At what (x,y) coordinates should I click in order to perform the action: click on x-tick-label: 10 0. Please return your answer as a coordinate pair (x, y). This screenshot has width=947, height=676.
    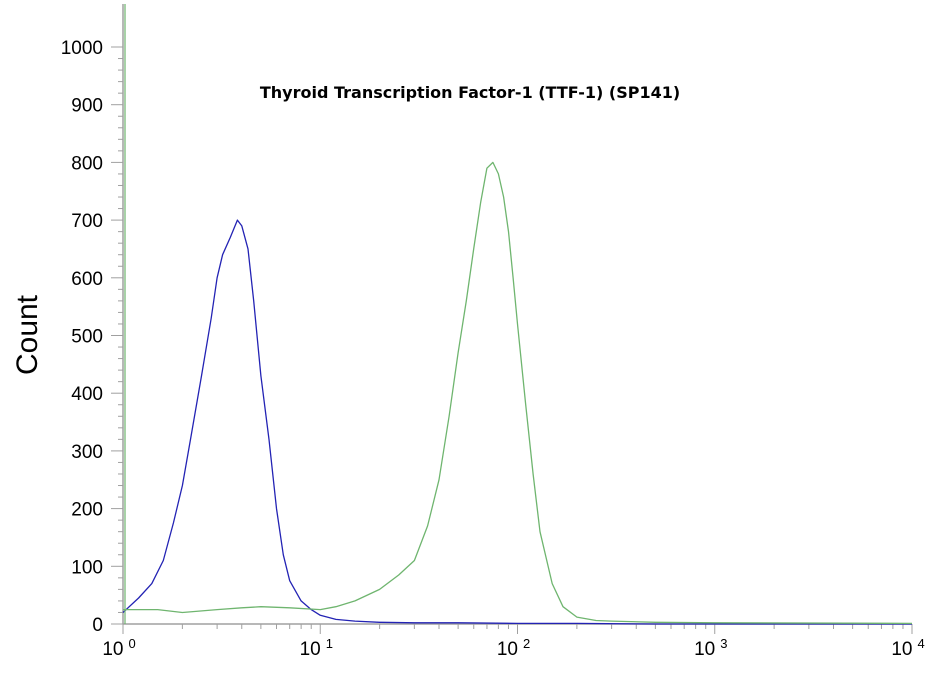
    Looking at the image, I should click on (118, 648).